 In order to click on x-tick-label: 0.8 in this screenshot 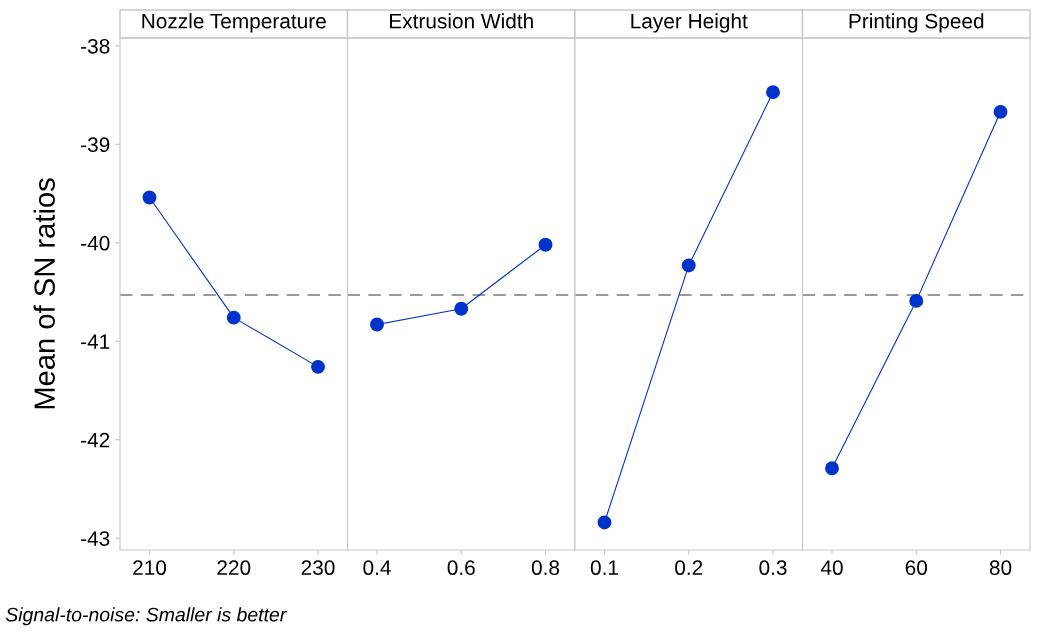, I will do `click(545, 568)`.